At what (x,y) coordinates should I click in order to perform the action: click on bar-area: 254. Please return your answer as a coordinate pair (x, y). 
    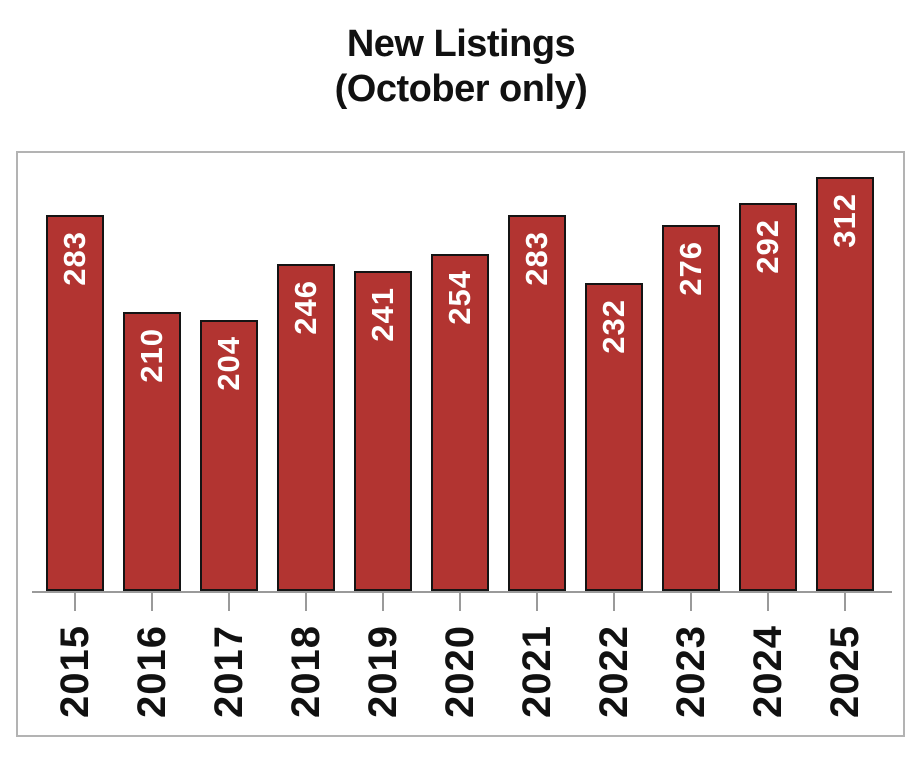
    Looking at the image, I should click on (460, 372).